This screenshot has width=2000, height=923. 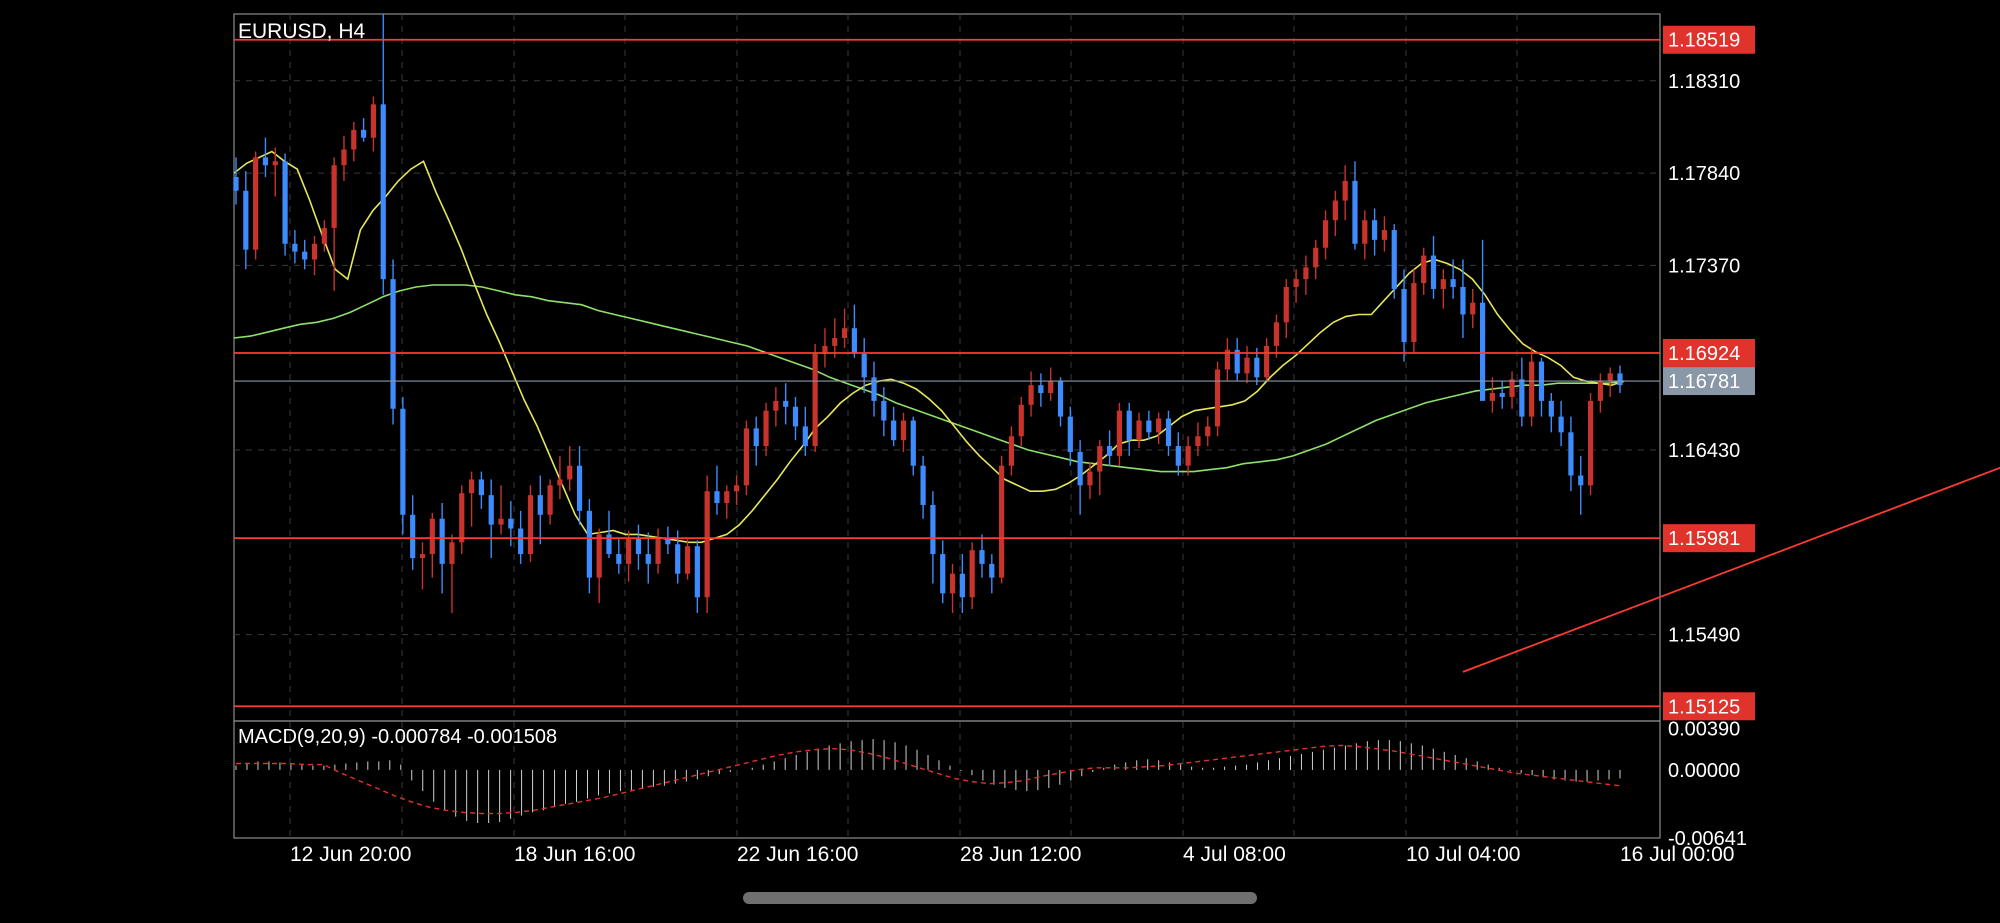 I want to click on macd-plot-frame, so click(x=947, y=779).